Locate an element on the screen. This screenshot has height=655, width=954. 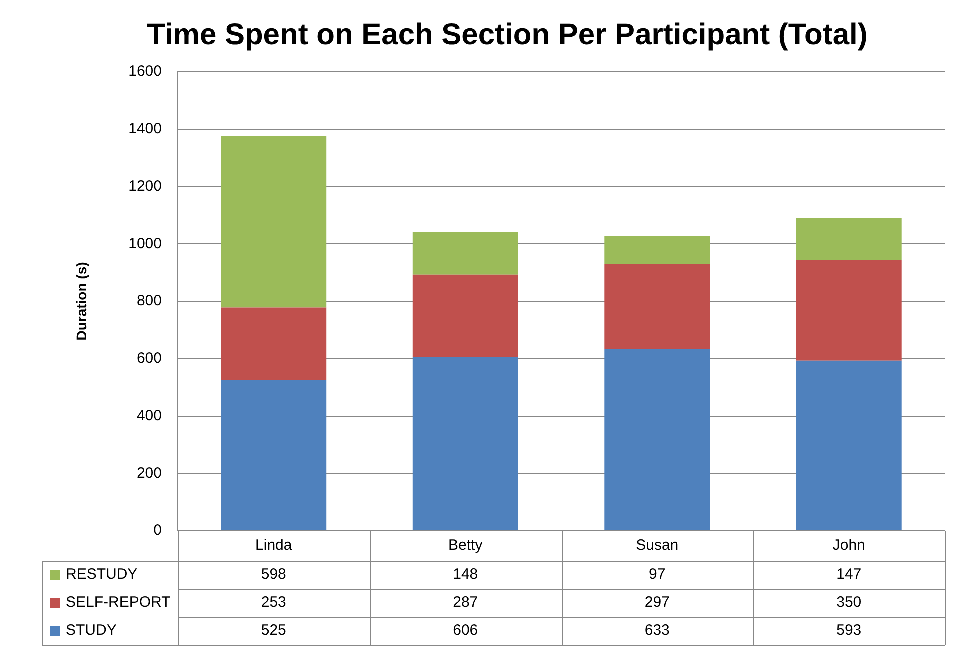
data-label: 97 is located at coordinates (657, 575).